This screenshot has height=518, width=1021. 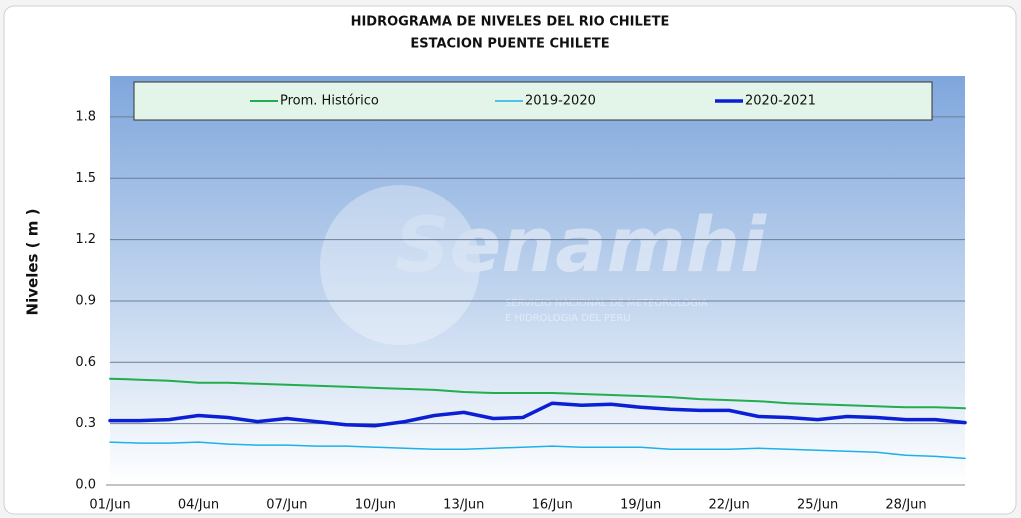 I want to click on chart-title: HIDROGRAMA DE NIVELES DEL RIO CHILETE, so click(x=510, y=22).